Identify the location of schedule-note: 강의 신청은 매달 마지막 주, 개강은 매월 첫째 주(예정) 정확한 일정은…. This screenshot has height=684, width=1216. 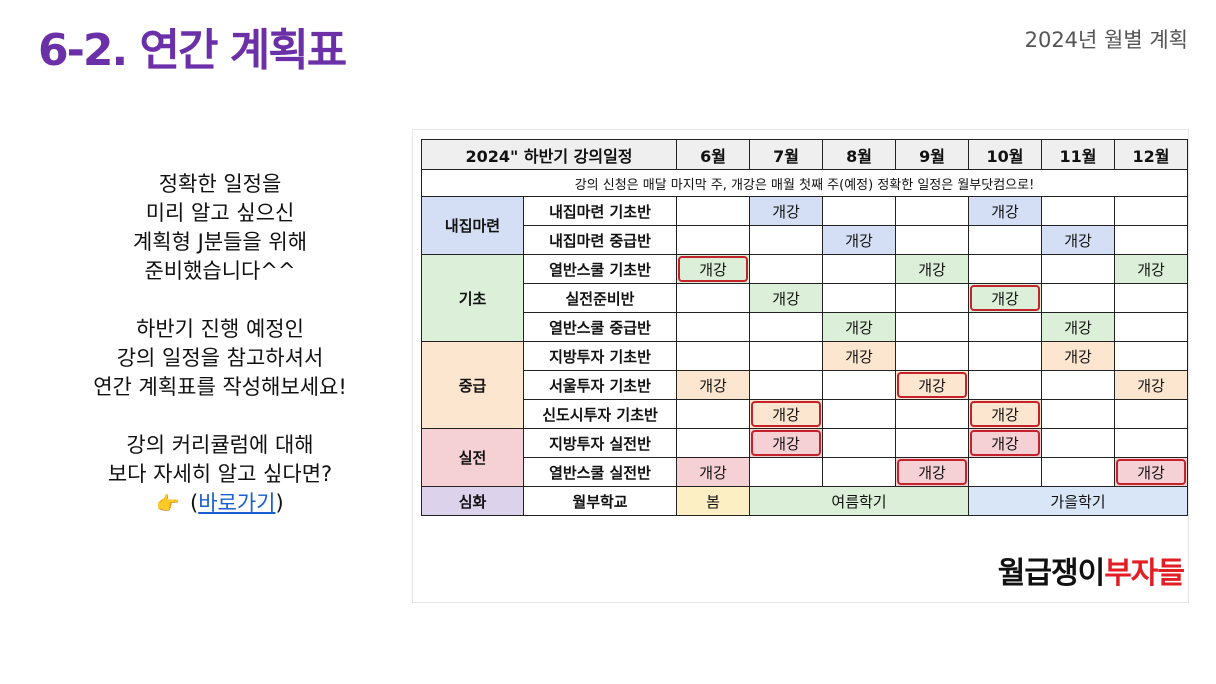
(804, 183).